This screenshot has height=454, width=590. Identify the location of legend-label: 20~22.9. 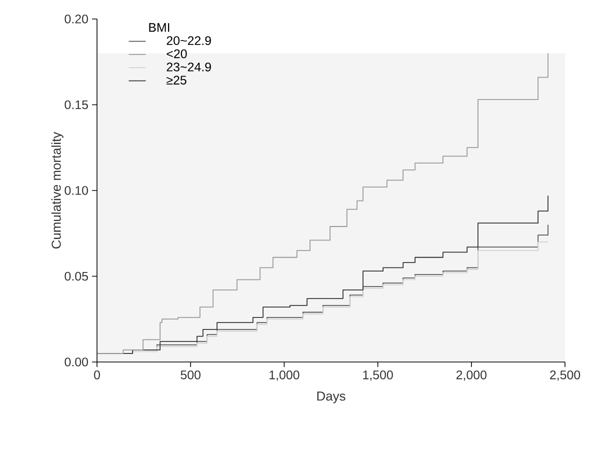
(188, 41).